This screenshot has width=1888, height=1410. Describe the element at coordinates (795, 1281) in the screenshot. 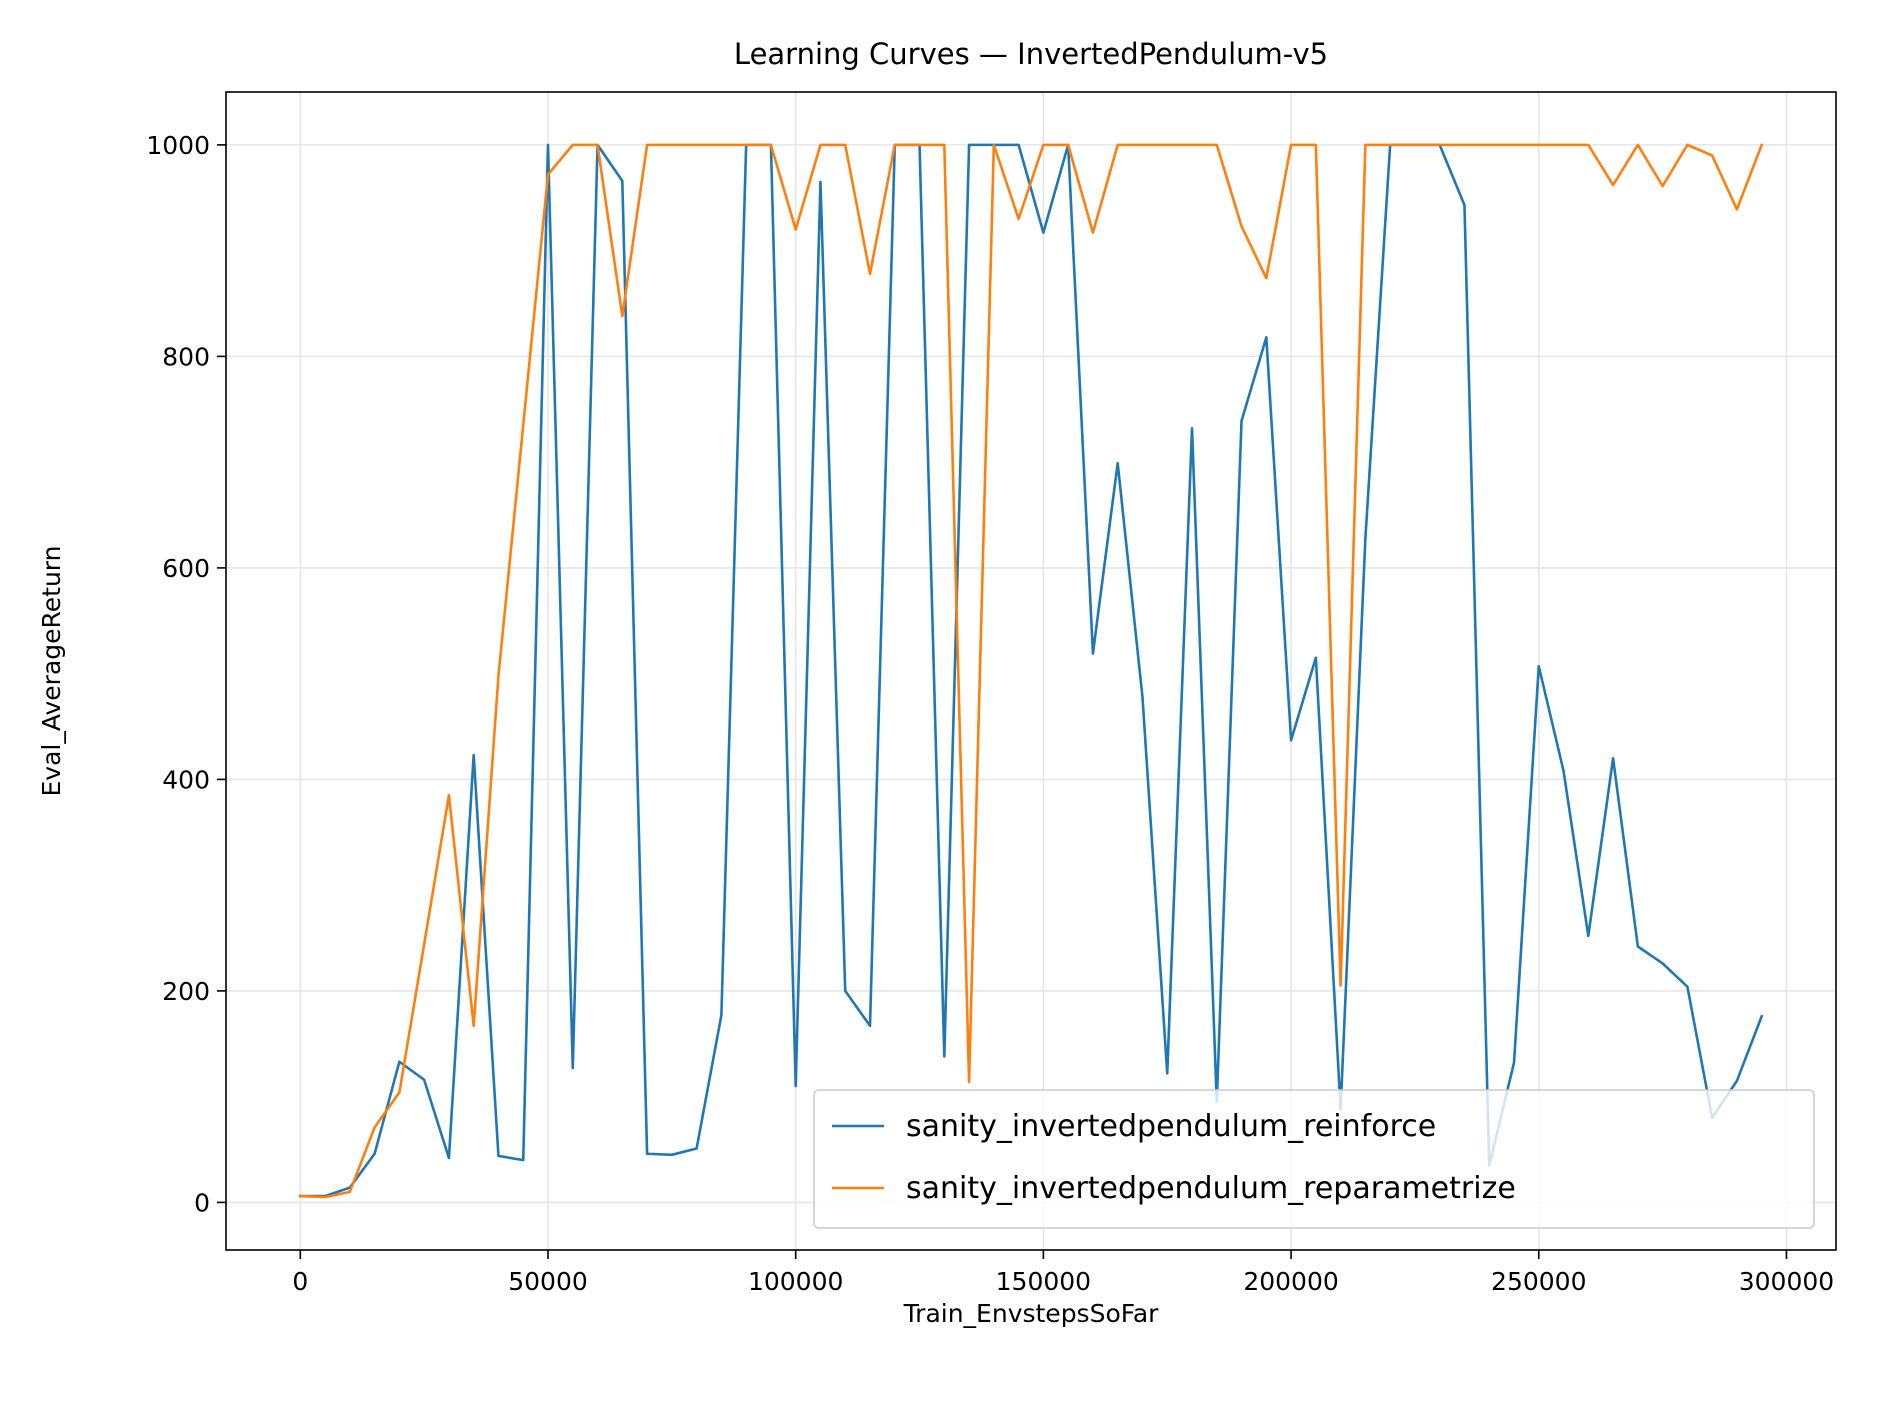

I see `x-tick-label: 100000` at that location.